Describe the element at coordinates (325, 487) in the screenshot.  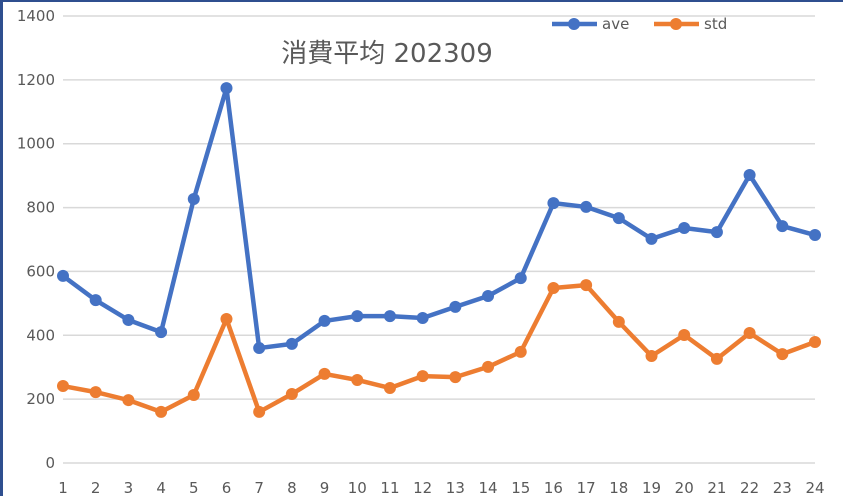
I see `x-tick-label: 9` at that location.